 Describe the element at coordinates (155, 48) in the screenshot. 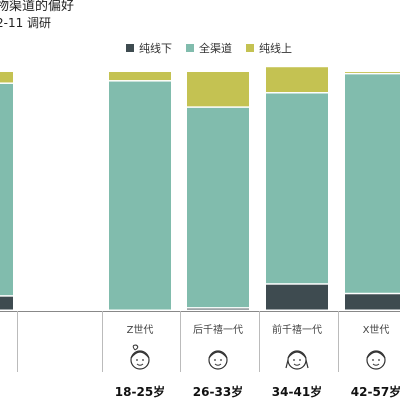

I see `legend-label-offline: 纯线下` at that location.